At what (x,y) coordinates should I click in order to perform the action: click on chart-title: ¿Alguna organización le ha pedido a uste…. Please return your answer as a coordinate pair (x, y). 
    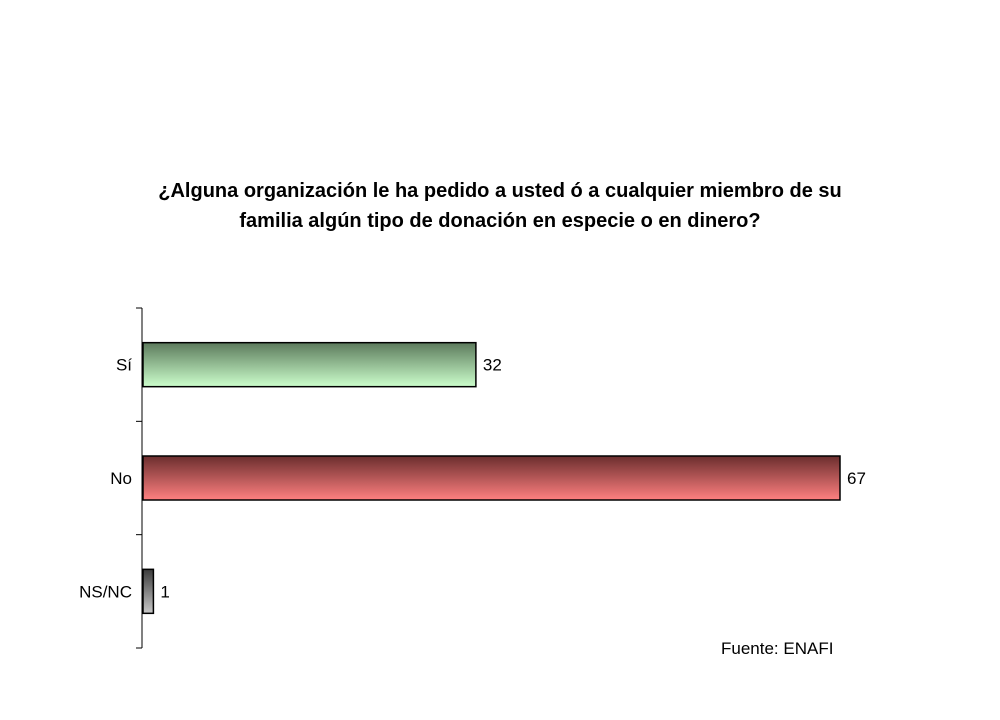
    Looking at the image, I should click on (500, 206).